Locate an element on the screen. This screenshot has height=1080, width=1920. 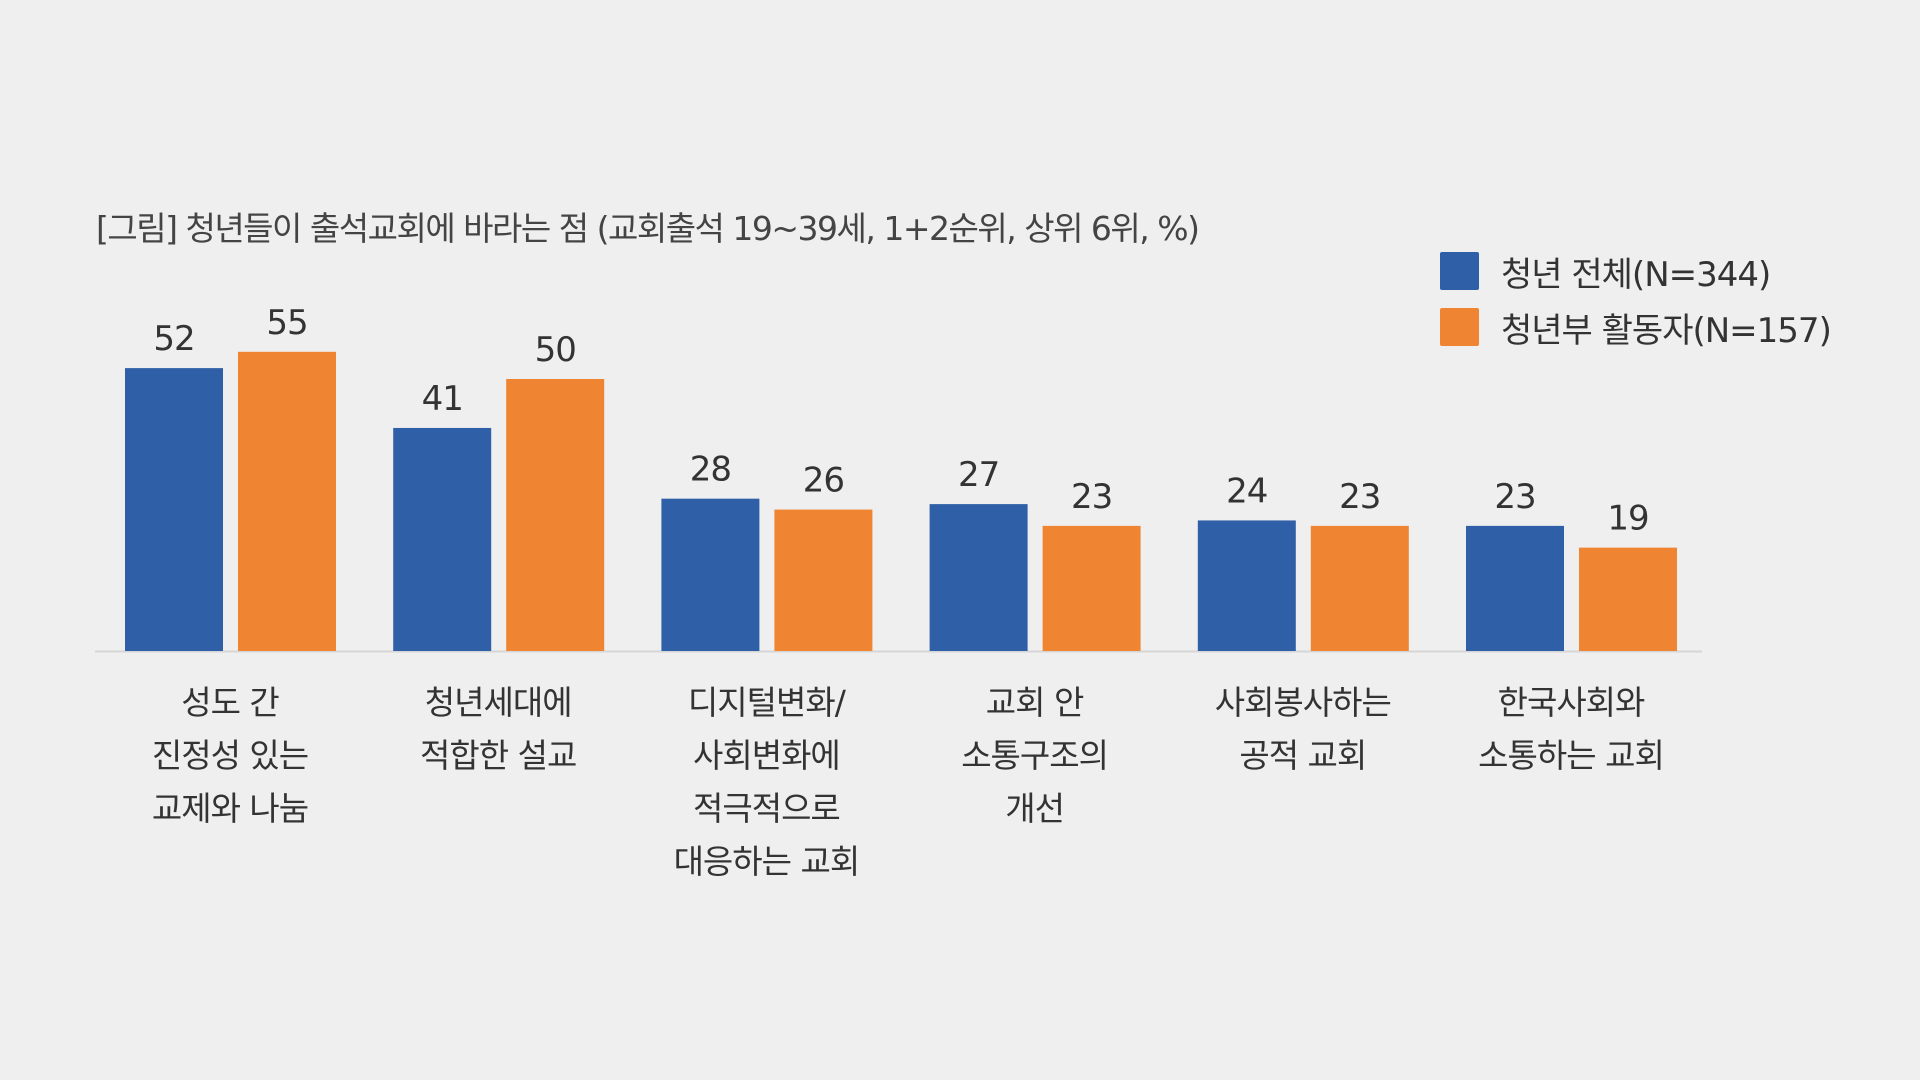
category-label: 청년세대에 적합한 설교 is located at coordinates (498, 729).